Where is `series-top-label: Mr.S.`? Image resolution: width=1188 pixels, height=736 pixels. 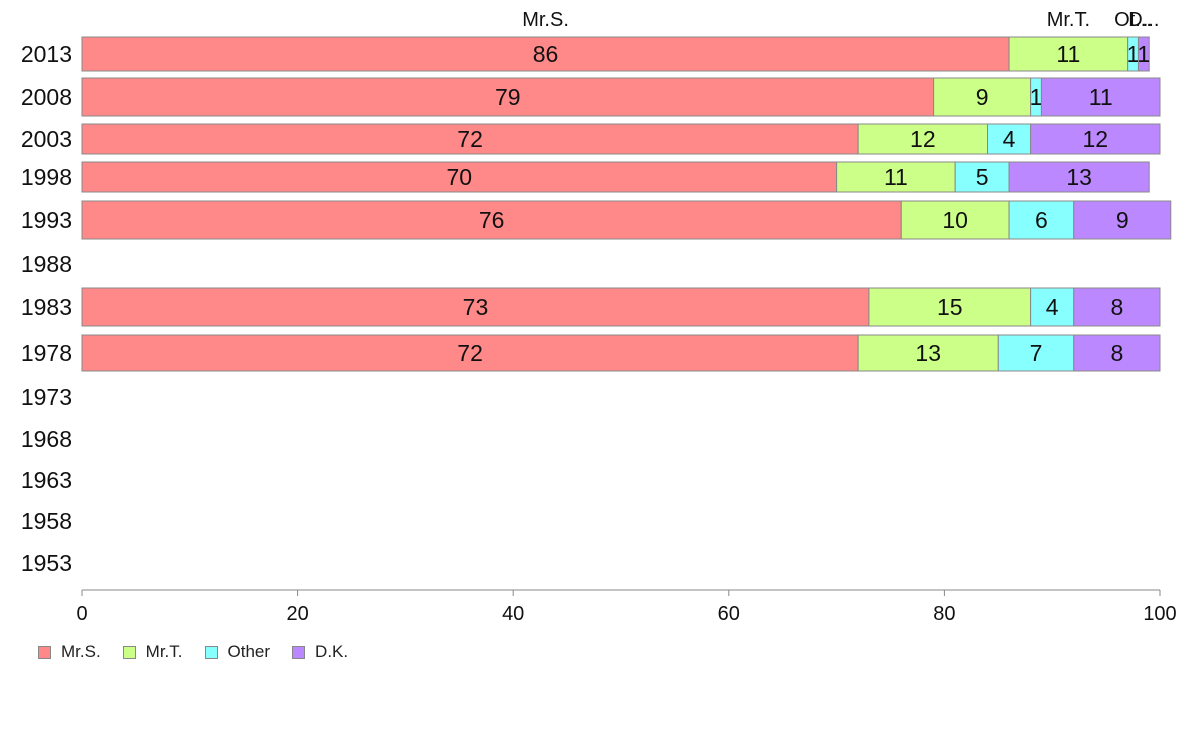 series-top-label: Mr.S. is located at coordinates (545, 20).